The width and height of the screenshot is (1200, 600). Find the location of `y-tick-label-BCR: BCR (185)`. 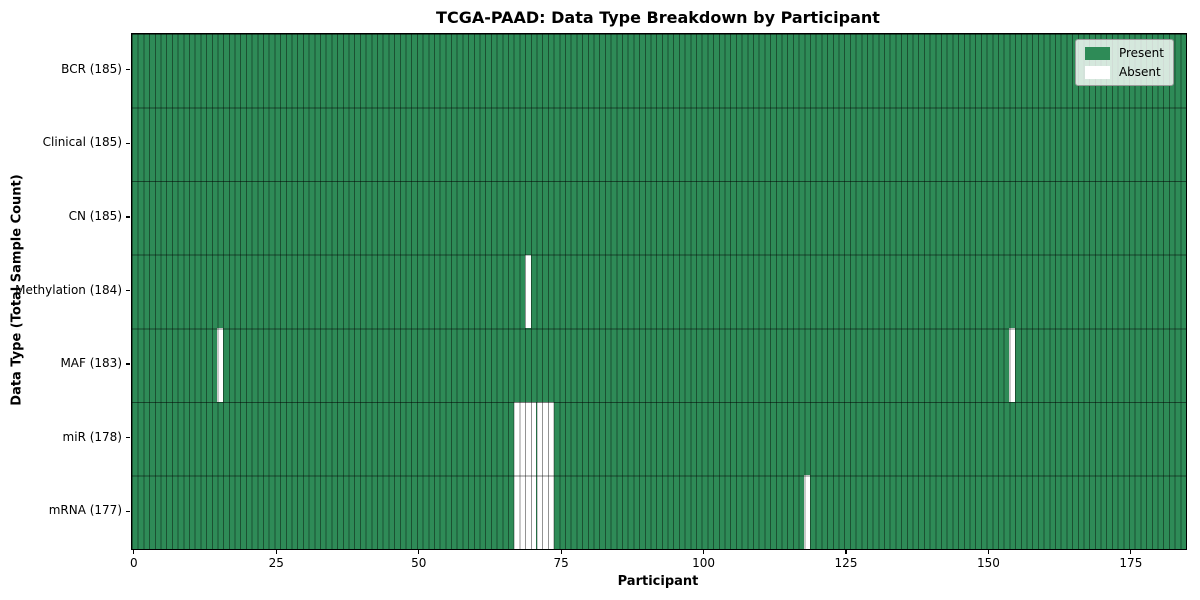

y-tick-label-BCR: BCR (185) is located at coordinates (91, 68).